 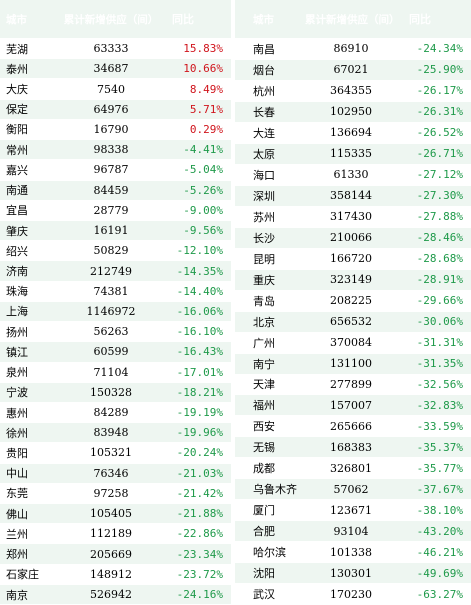 What do you see at coordinates (115, 231) in the screenshot?
I see `data-row: 肇庆 16191 -9.56%` at bounding box center [115, 231].